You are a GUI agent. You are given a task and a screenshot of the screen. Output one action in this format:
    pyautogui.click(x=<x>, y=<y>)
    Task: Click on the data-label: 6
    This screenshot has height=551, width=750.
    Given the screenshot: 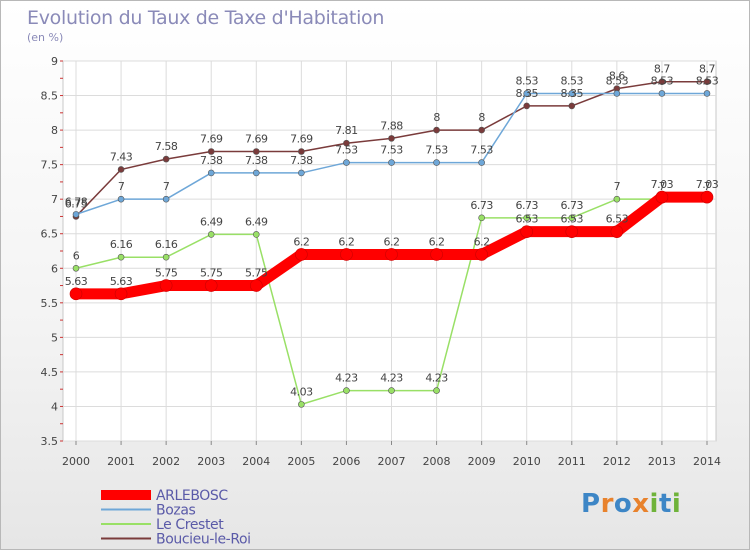 What is the action you would take?
    pyautogui.click(x=76, y=255)
    